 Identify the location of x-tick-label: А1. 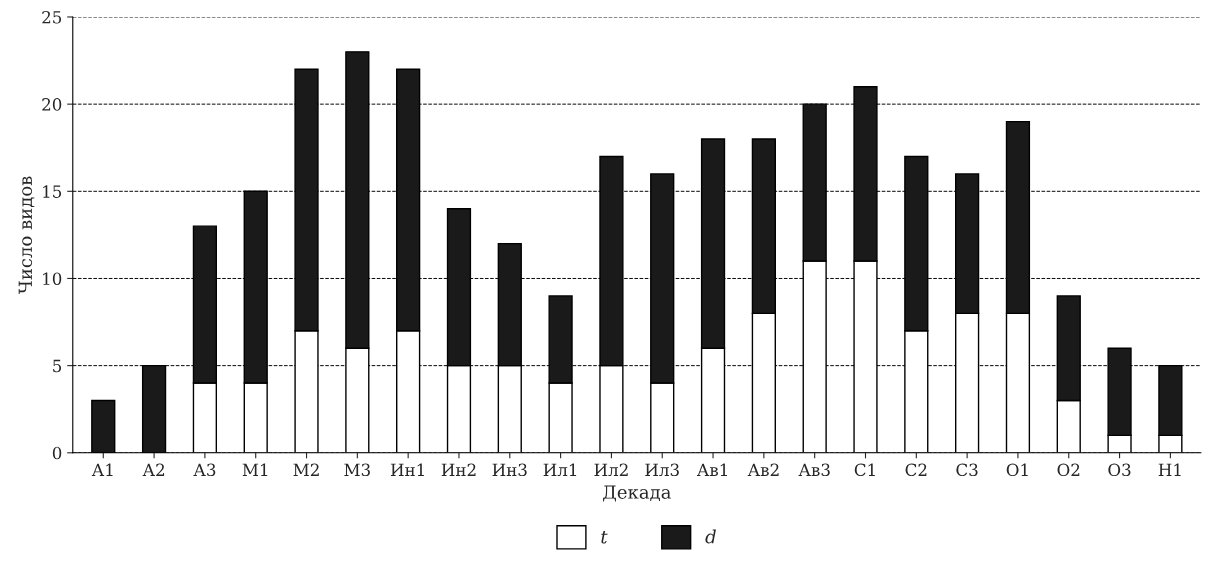
(102, 469).